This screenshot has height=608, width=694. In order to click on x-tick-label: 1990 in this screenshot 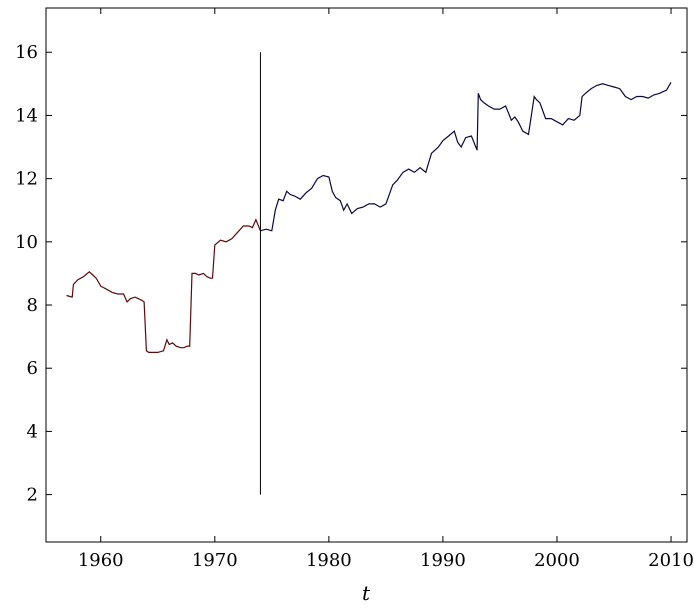, I will do `click(443, 560)`.